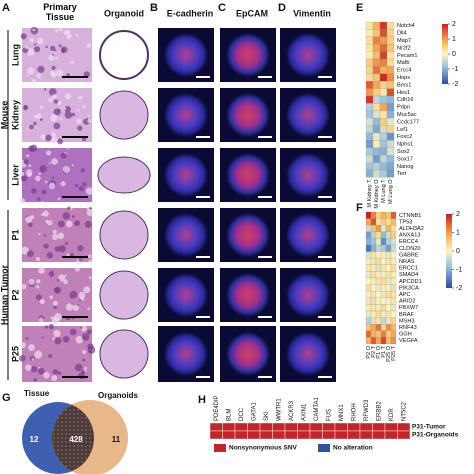 The height and width of the screenshot is (474, 474). What do you see at coordinates (458, 214) in the screenshot?
I see `colorbar-tick-label: 2` at bounding box center [458, 214].